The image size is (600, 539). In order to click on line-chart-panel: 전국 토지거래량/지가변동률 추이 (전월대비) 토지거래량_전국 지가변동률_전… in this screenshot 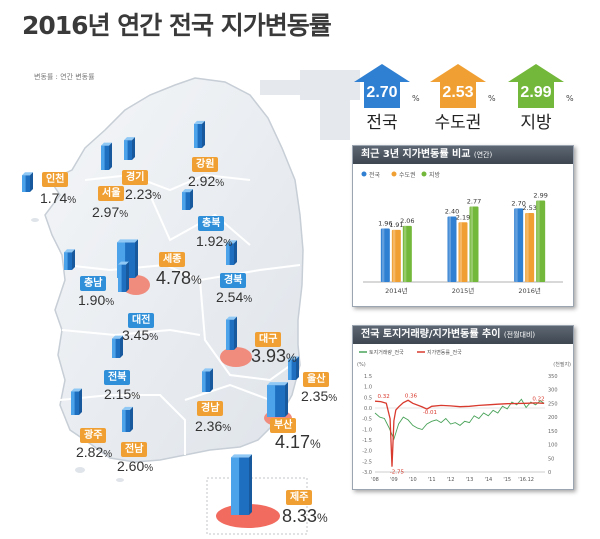, I will do `click(463, 407)`.